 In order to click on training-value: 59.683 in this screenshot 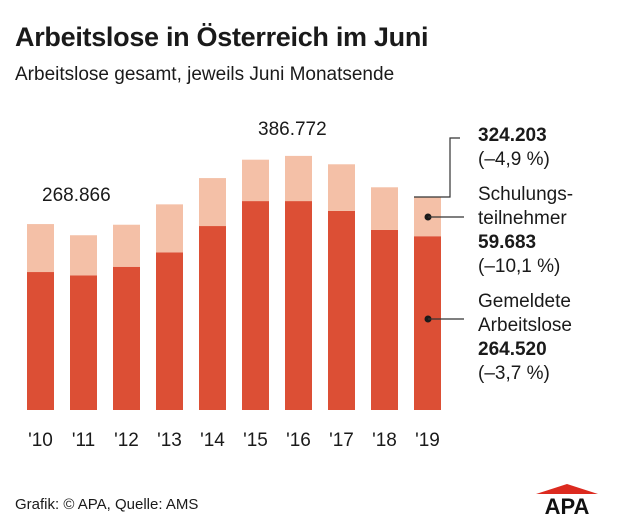, I will do `click(507, 242)`.